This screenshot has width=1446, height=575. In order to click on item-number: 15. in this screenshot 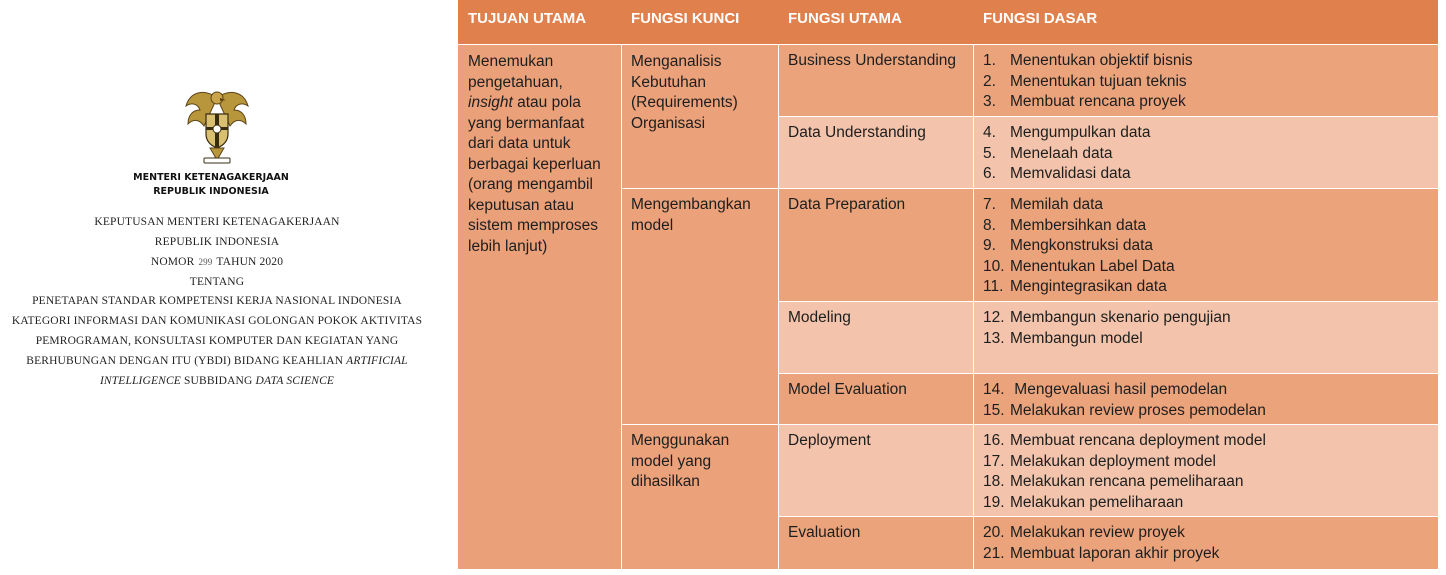, I will do `click(994, 410)`.